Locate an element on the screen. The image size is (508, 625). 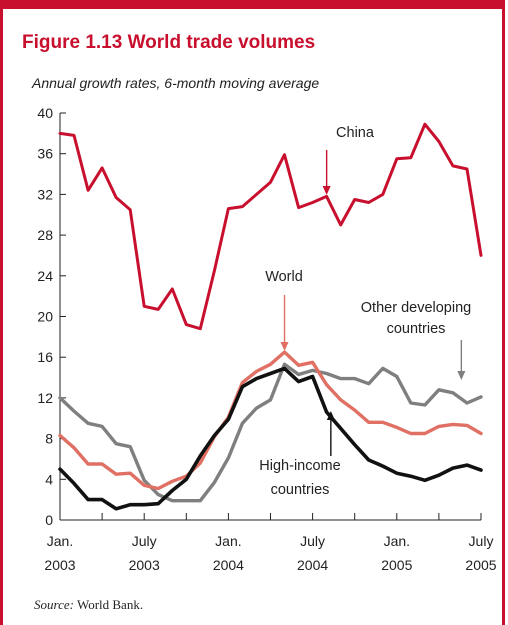
y-tick-label: 40 is located at coordinates (45, 113).